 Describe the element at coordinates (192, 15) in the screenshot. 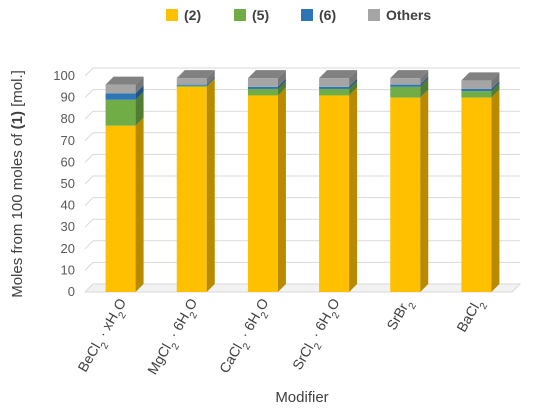

I see `legend-label: (2)` at that location.